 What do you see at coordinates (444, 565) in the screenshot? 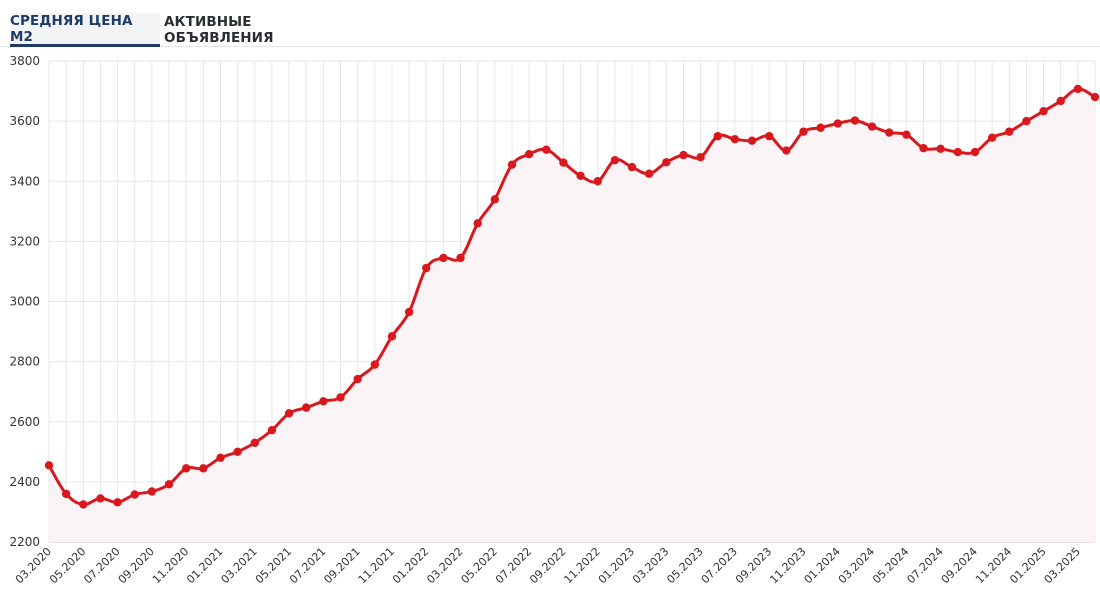
I see `x-tick-label: 03.2022` at bounding box center [444, 565].